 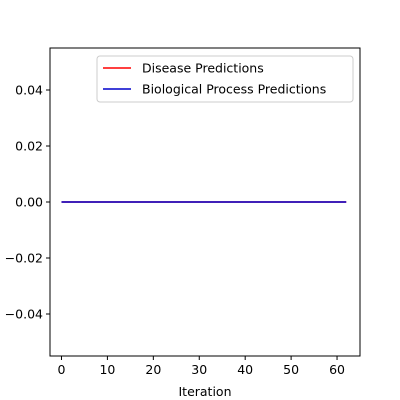 What do you see at coordinates (107, 369) in the screenshot?
I see `x-tick-label: 10` at bounding box center [107, 369].